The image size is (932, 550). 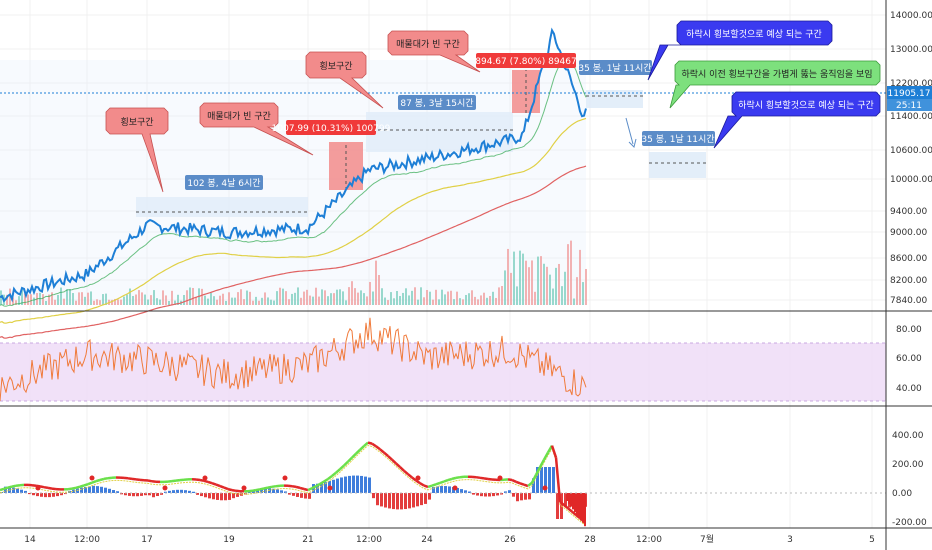 I want to click on last-price-text: 11905.17, so click(x=909, y=94).